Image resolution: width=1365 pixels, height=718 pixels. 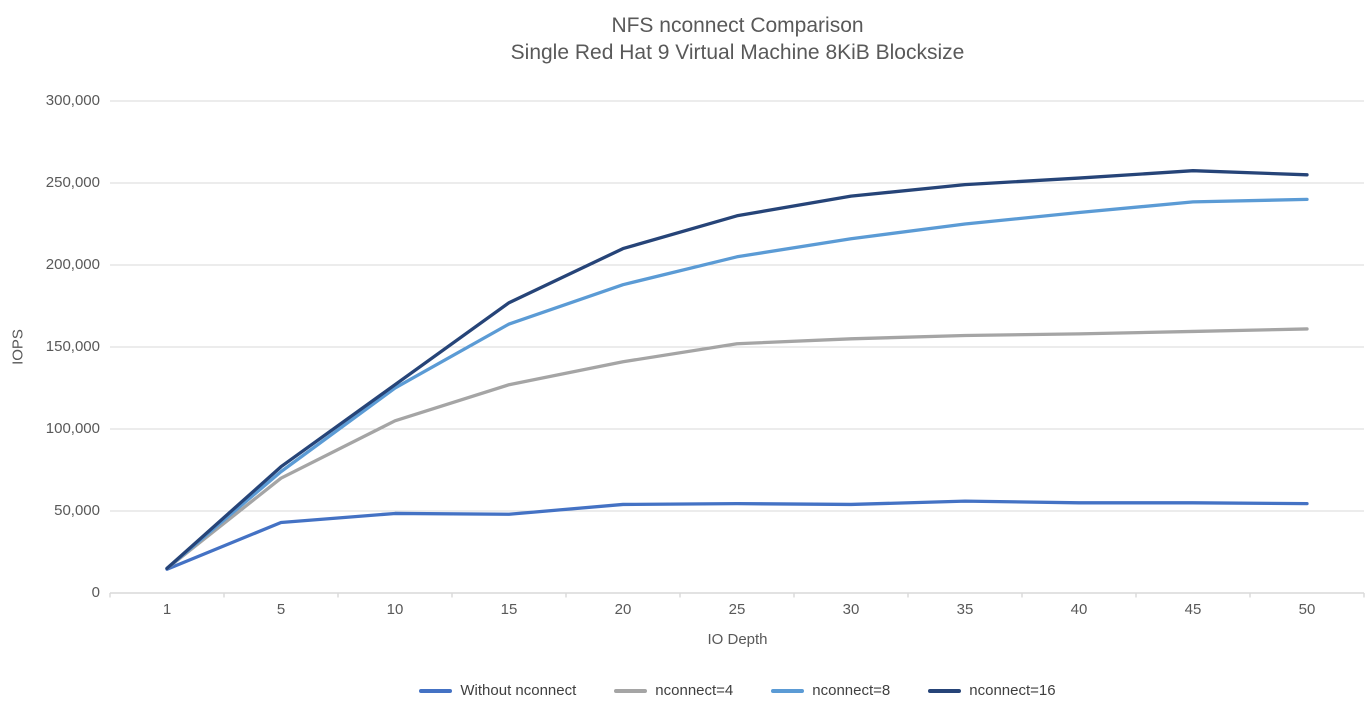 I want to click on legend-item-without-nconnect: Without nconnect, so click(x=497, y=691).